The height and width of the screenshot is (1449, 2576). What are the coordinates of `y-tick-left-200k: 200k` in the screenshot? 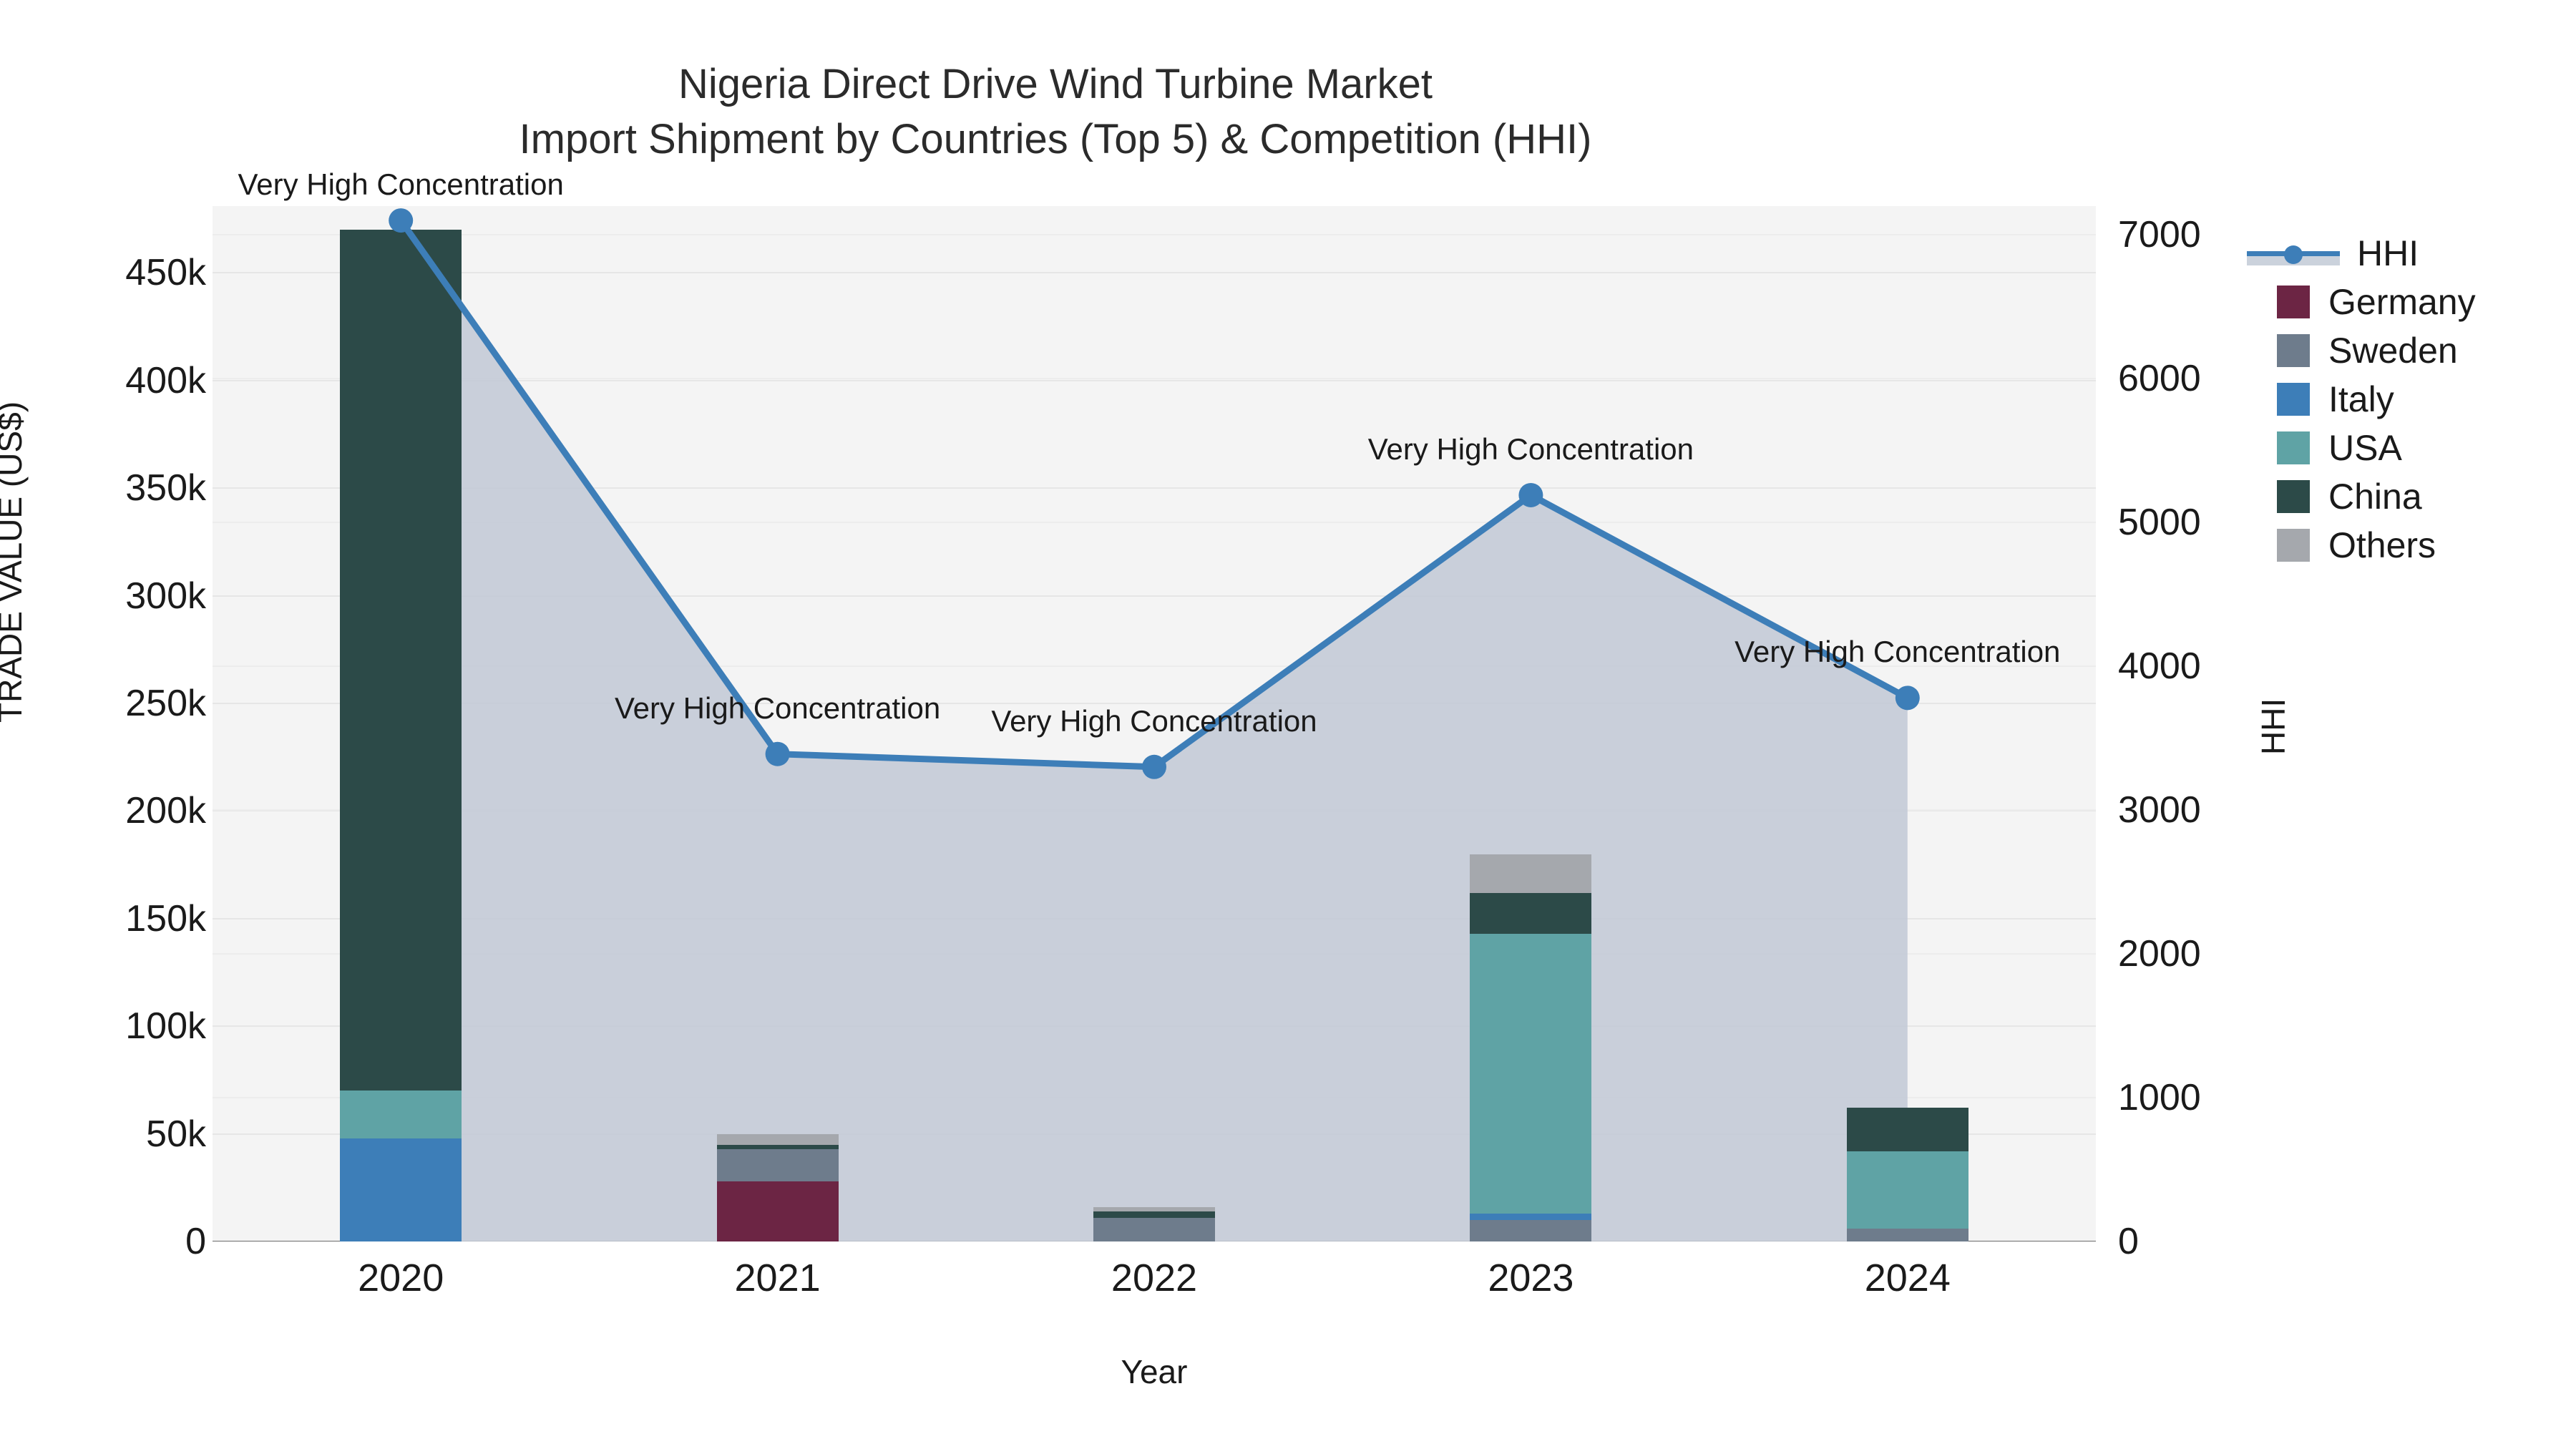 It's located at (165, 811).